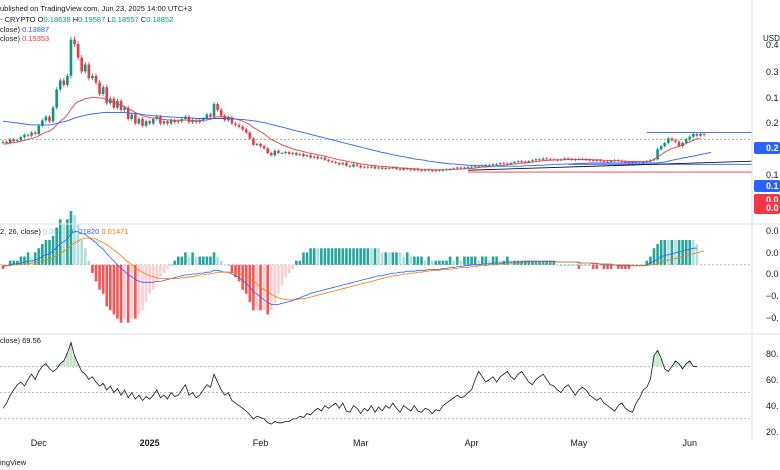 The height and width of the screenshot is (470, 780). What do you see at coordinates (115, 231) in the screenshot?
I see `macd-signal-value: 0.01471` at bounding box center [115, 231].